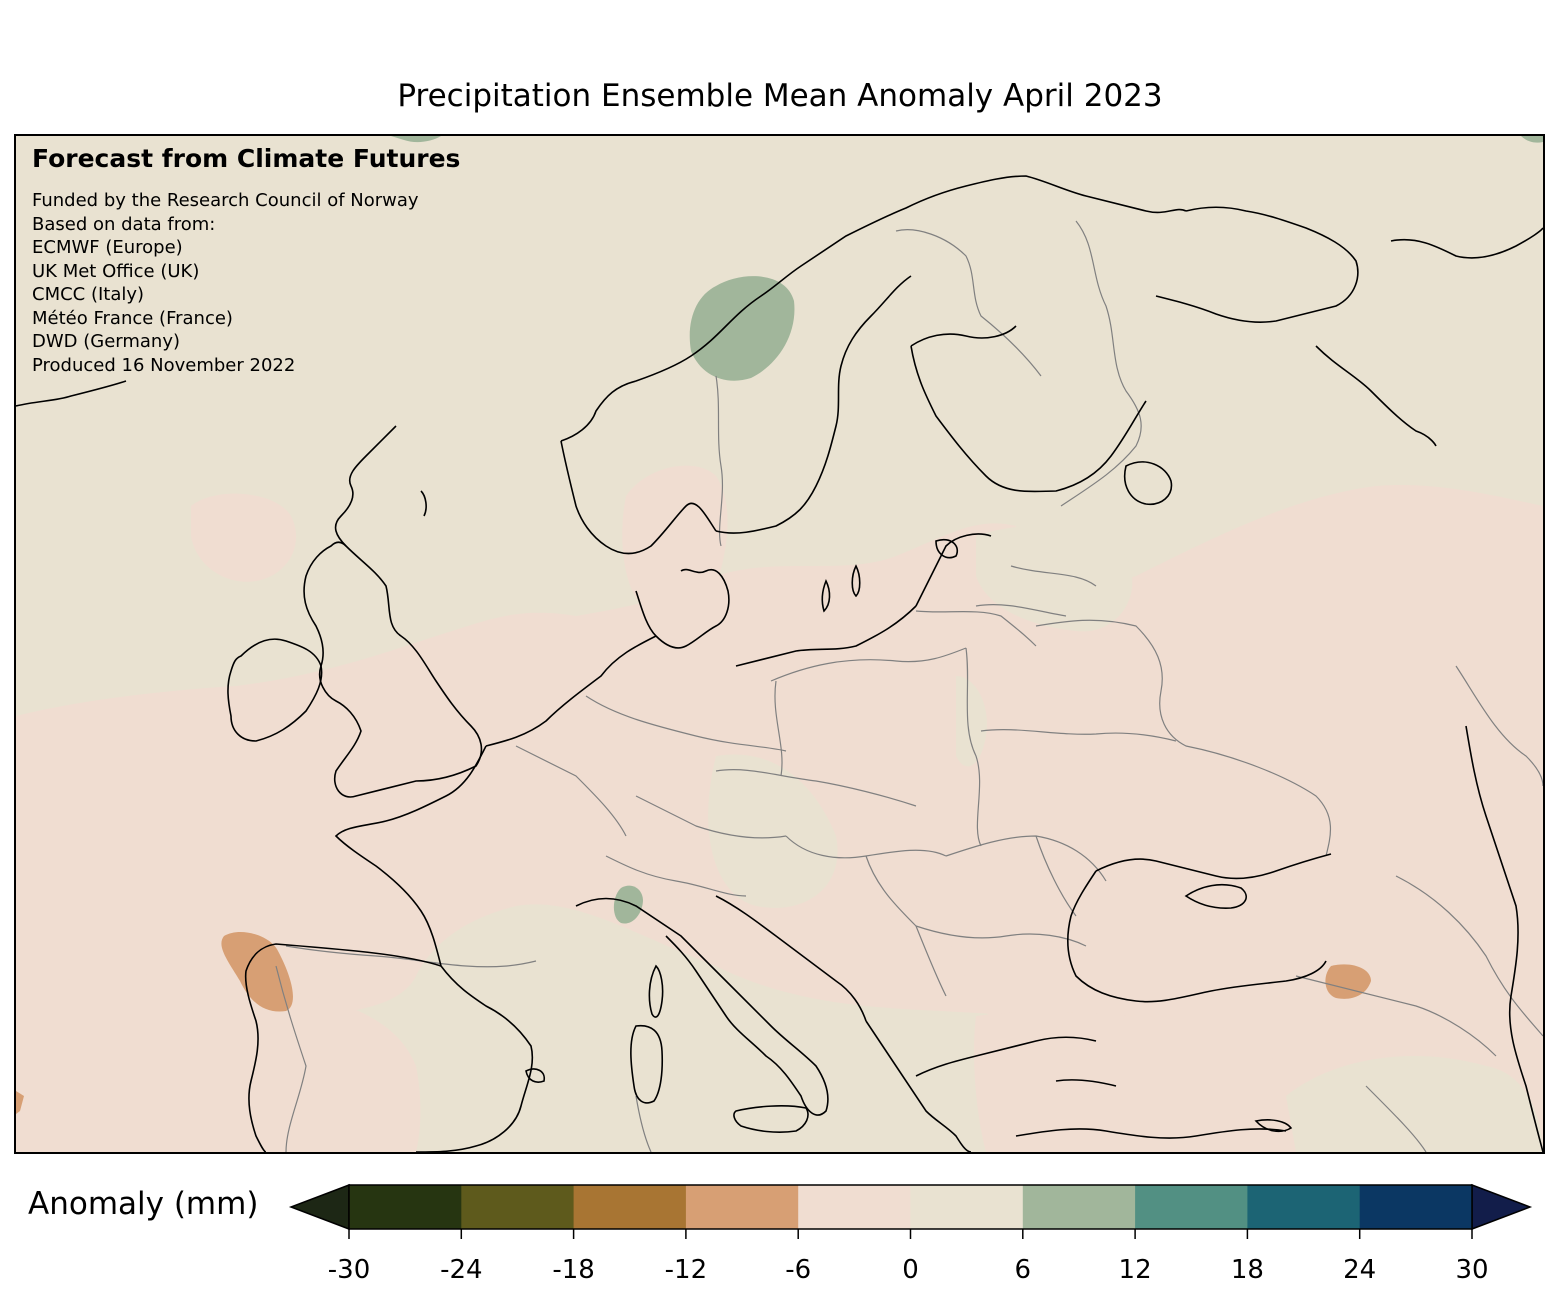 The height and width of the screenshot is (1305, 1560). Describe the element at coordinates (946, 548) in the screenshot. I see `coastline-estonia-islands` at that location.